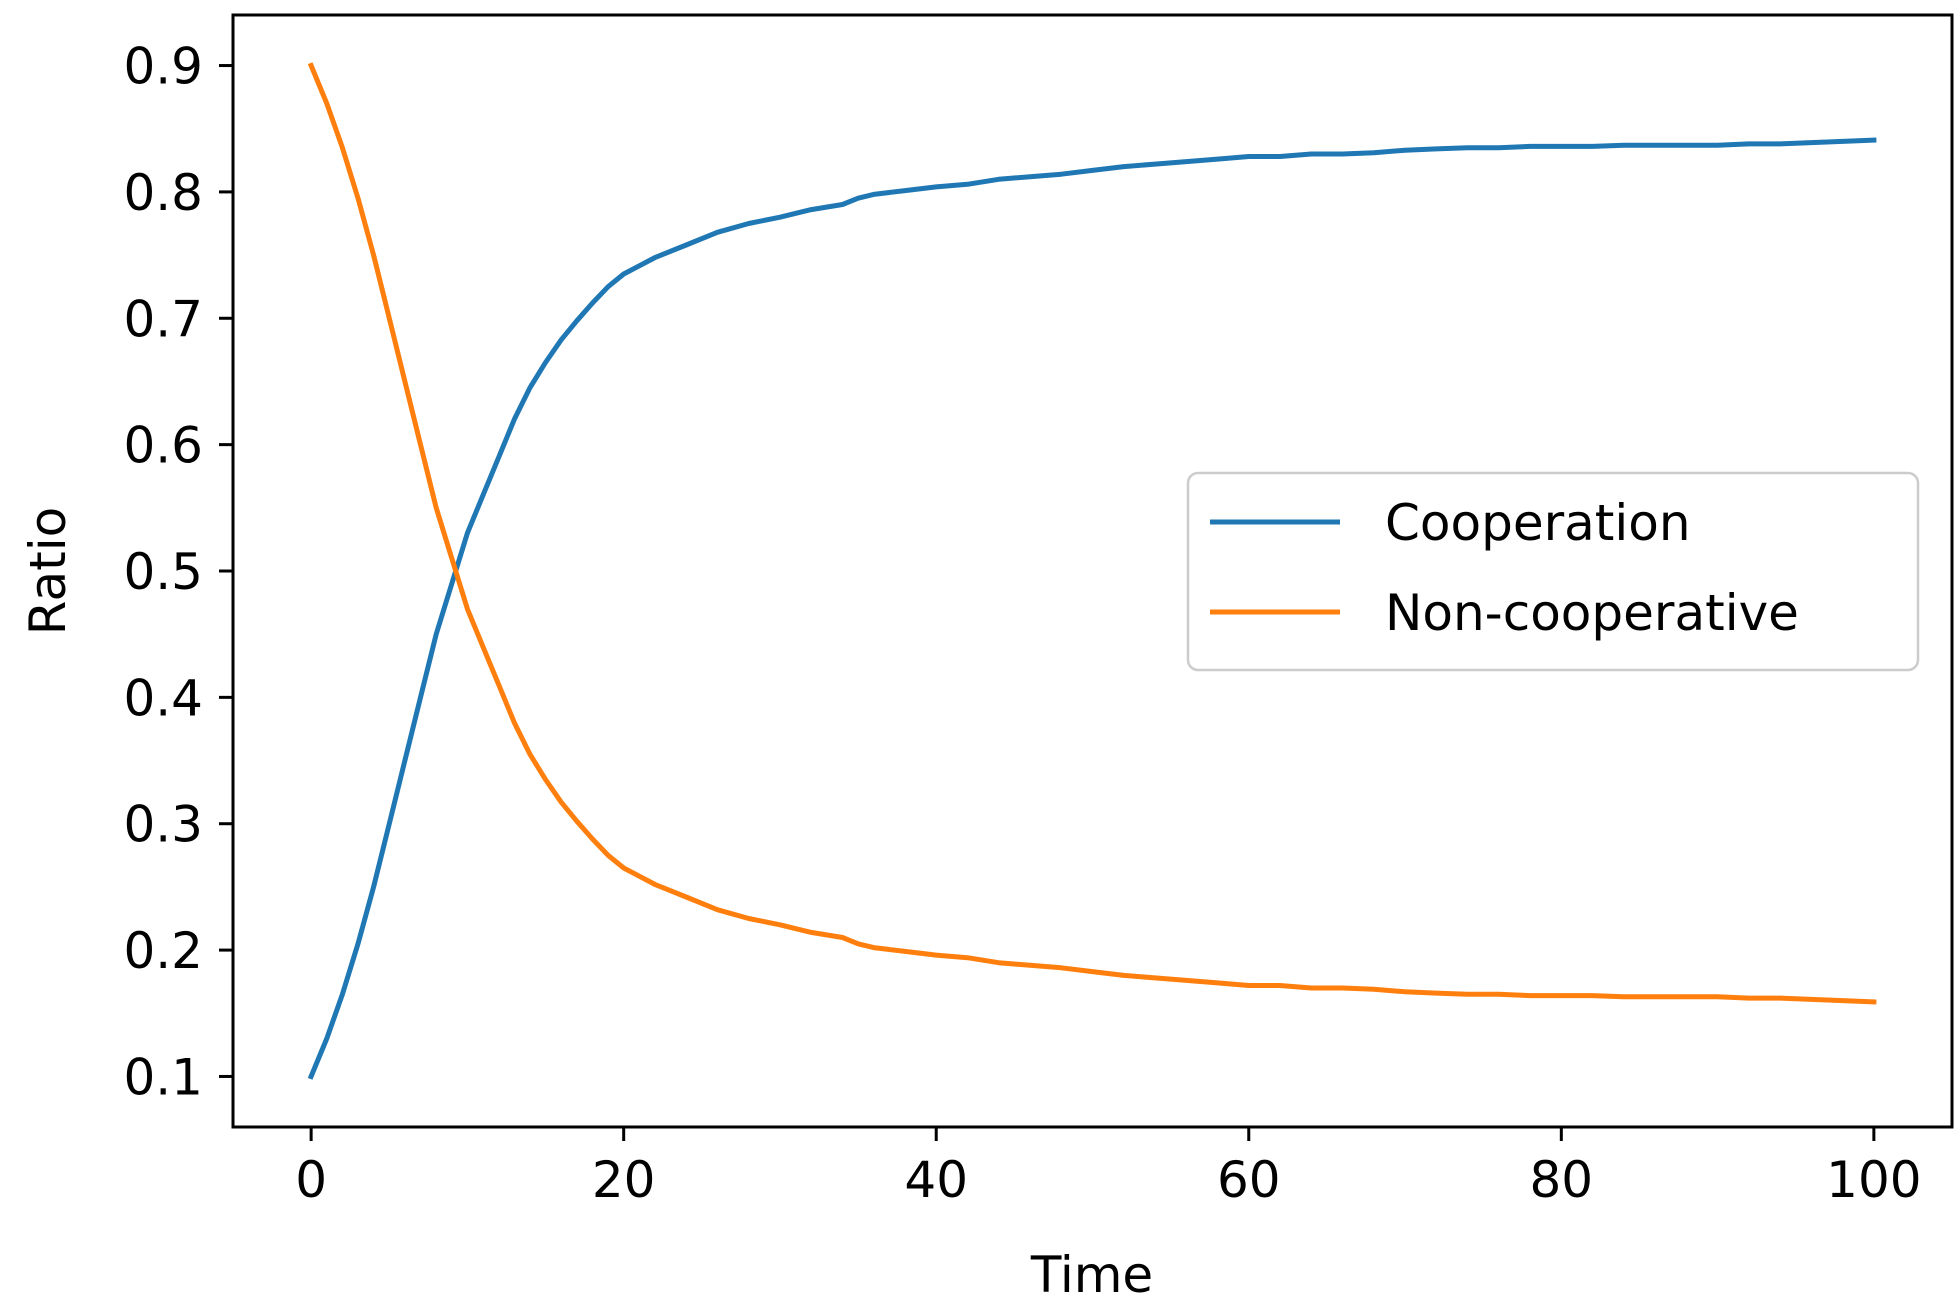 Image resolution: width=1959 pixels, height=1313 pixels. What do you see at coordinates (163, 1077) in the screenshot?
I see `y-tick-label: 0.1` at bounding box center [163, 1077].